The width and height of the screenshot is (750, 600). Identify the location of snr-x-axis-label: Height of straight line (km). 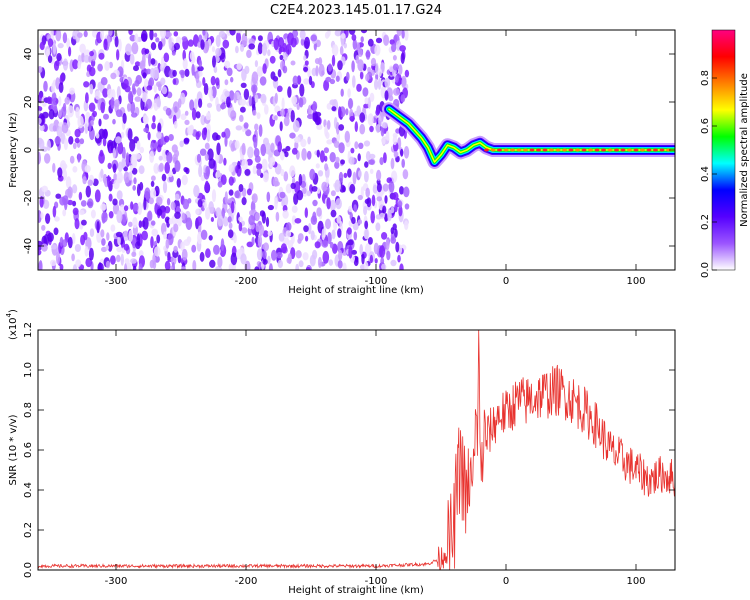
(356, 590).